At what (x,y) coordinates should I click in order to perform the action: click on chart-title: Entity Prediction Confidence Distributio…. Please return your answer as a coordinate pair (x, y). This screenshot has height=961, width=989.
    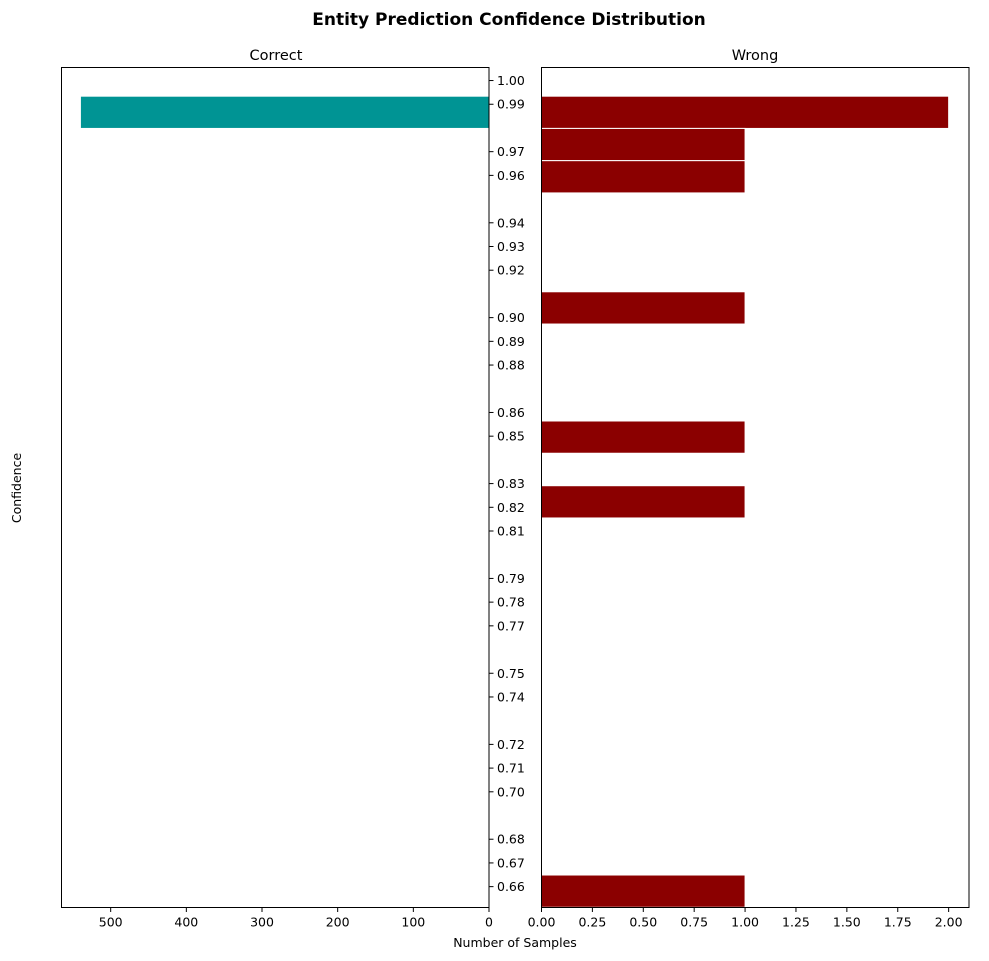
    Looking at the image, I should click on (508, 20).